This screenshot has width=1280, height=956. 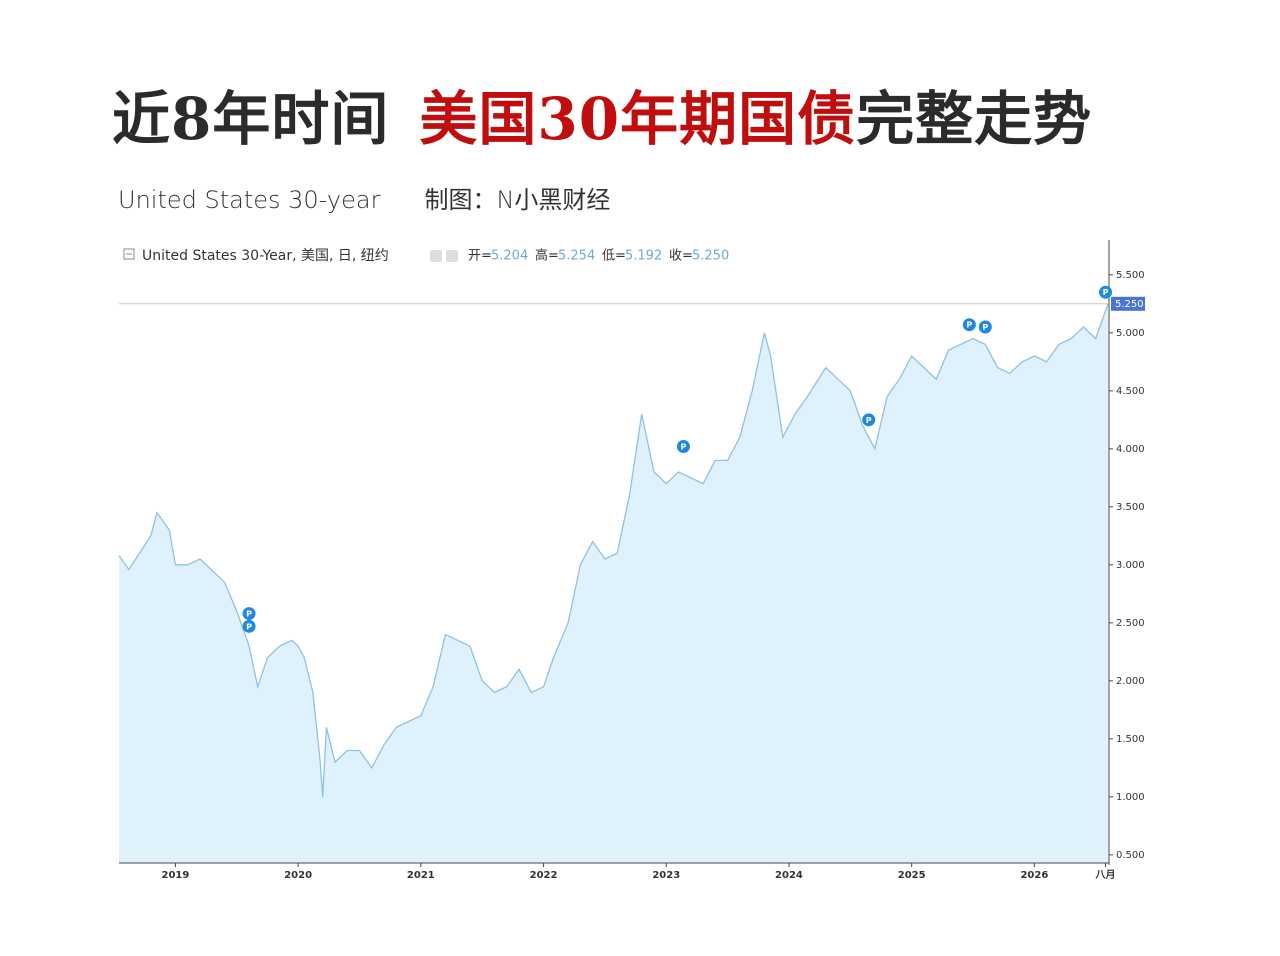 What do you see at coordinates (789, 875) in the screenshot?
I see `x-tick-label: 2024` at bounding box center [789, 875].